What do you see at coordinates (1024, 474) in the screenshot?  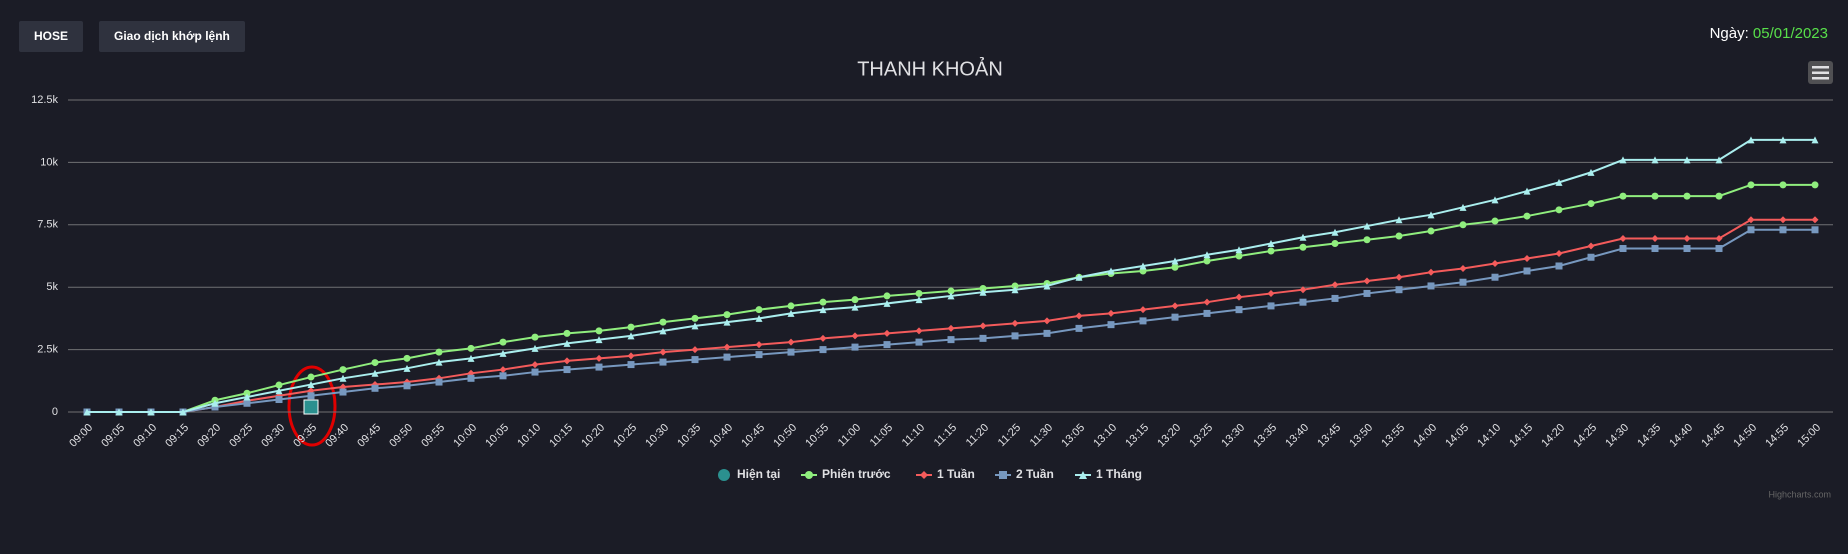 I see `legend-item: 2 Tuần` at bounding box center [1024, 474].